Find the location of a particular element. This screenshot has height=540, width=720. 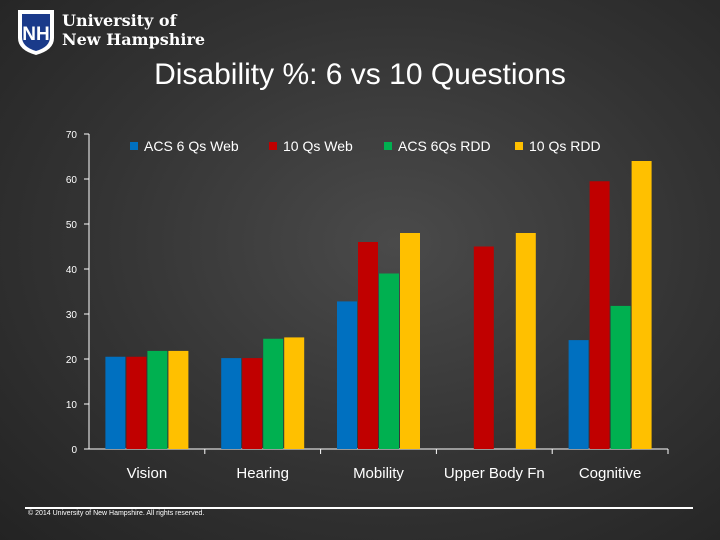

legend-label-3: ACS 6Qs RDD is located at coordinates (444, 146).